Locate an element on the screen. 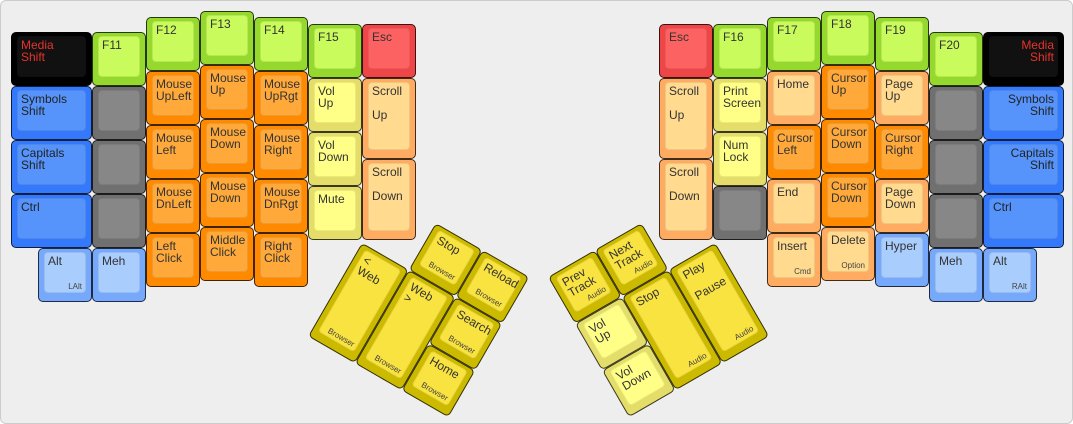 Image resolution: width=1073 pixels, height=424 pixels. keycap: Symbols Shift is located at coordinates (51, 110).